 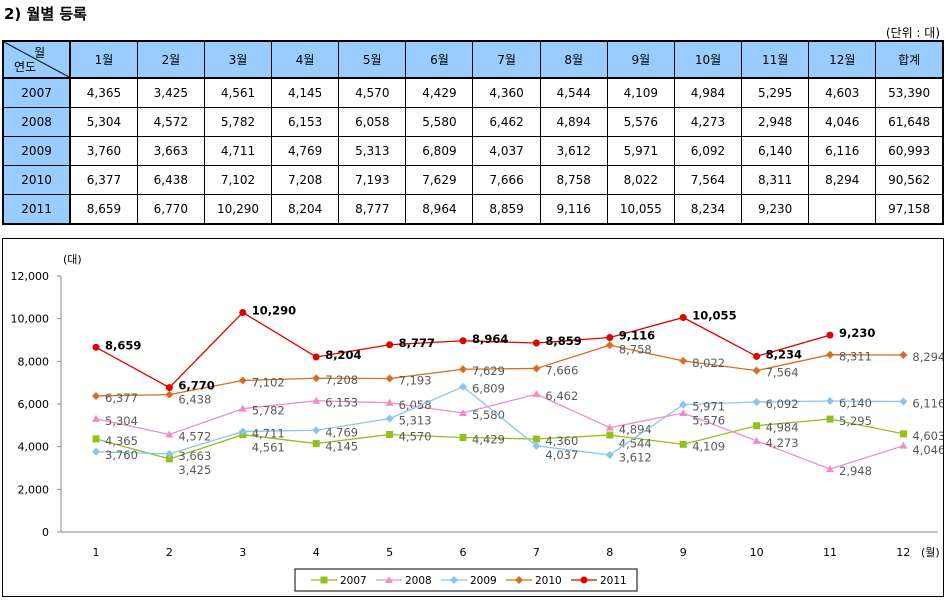 What do you see at coordinates (573, 59) in the screenshot?
I see `column-header: 8월` at bounding box center [573, 59].